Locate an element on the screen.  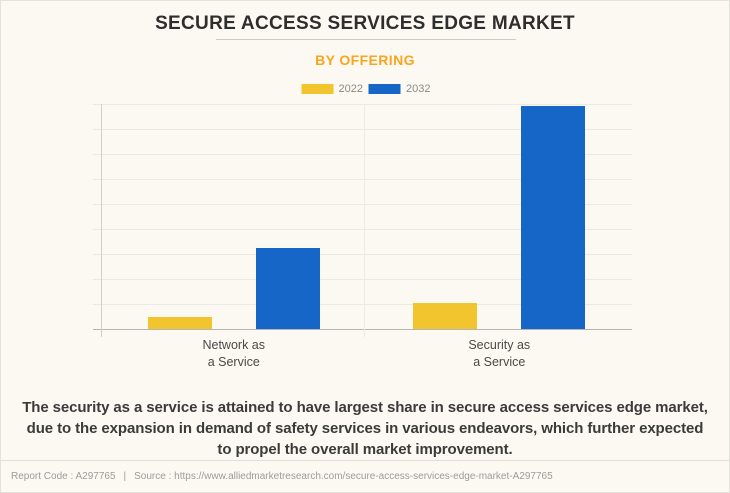
legend-item-2022: 2022 is located at coordinates (332, 89).